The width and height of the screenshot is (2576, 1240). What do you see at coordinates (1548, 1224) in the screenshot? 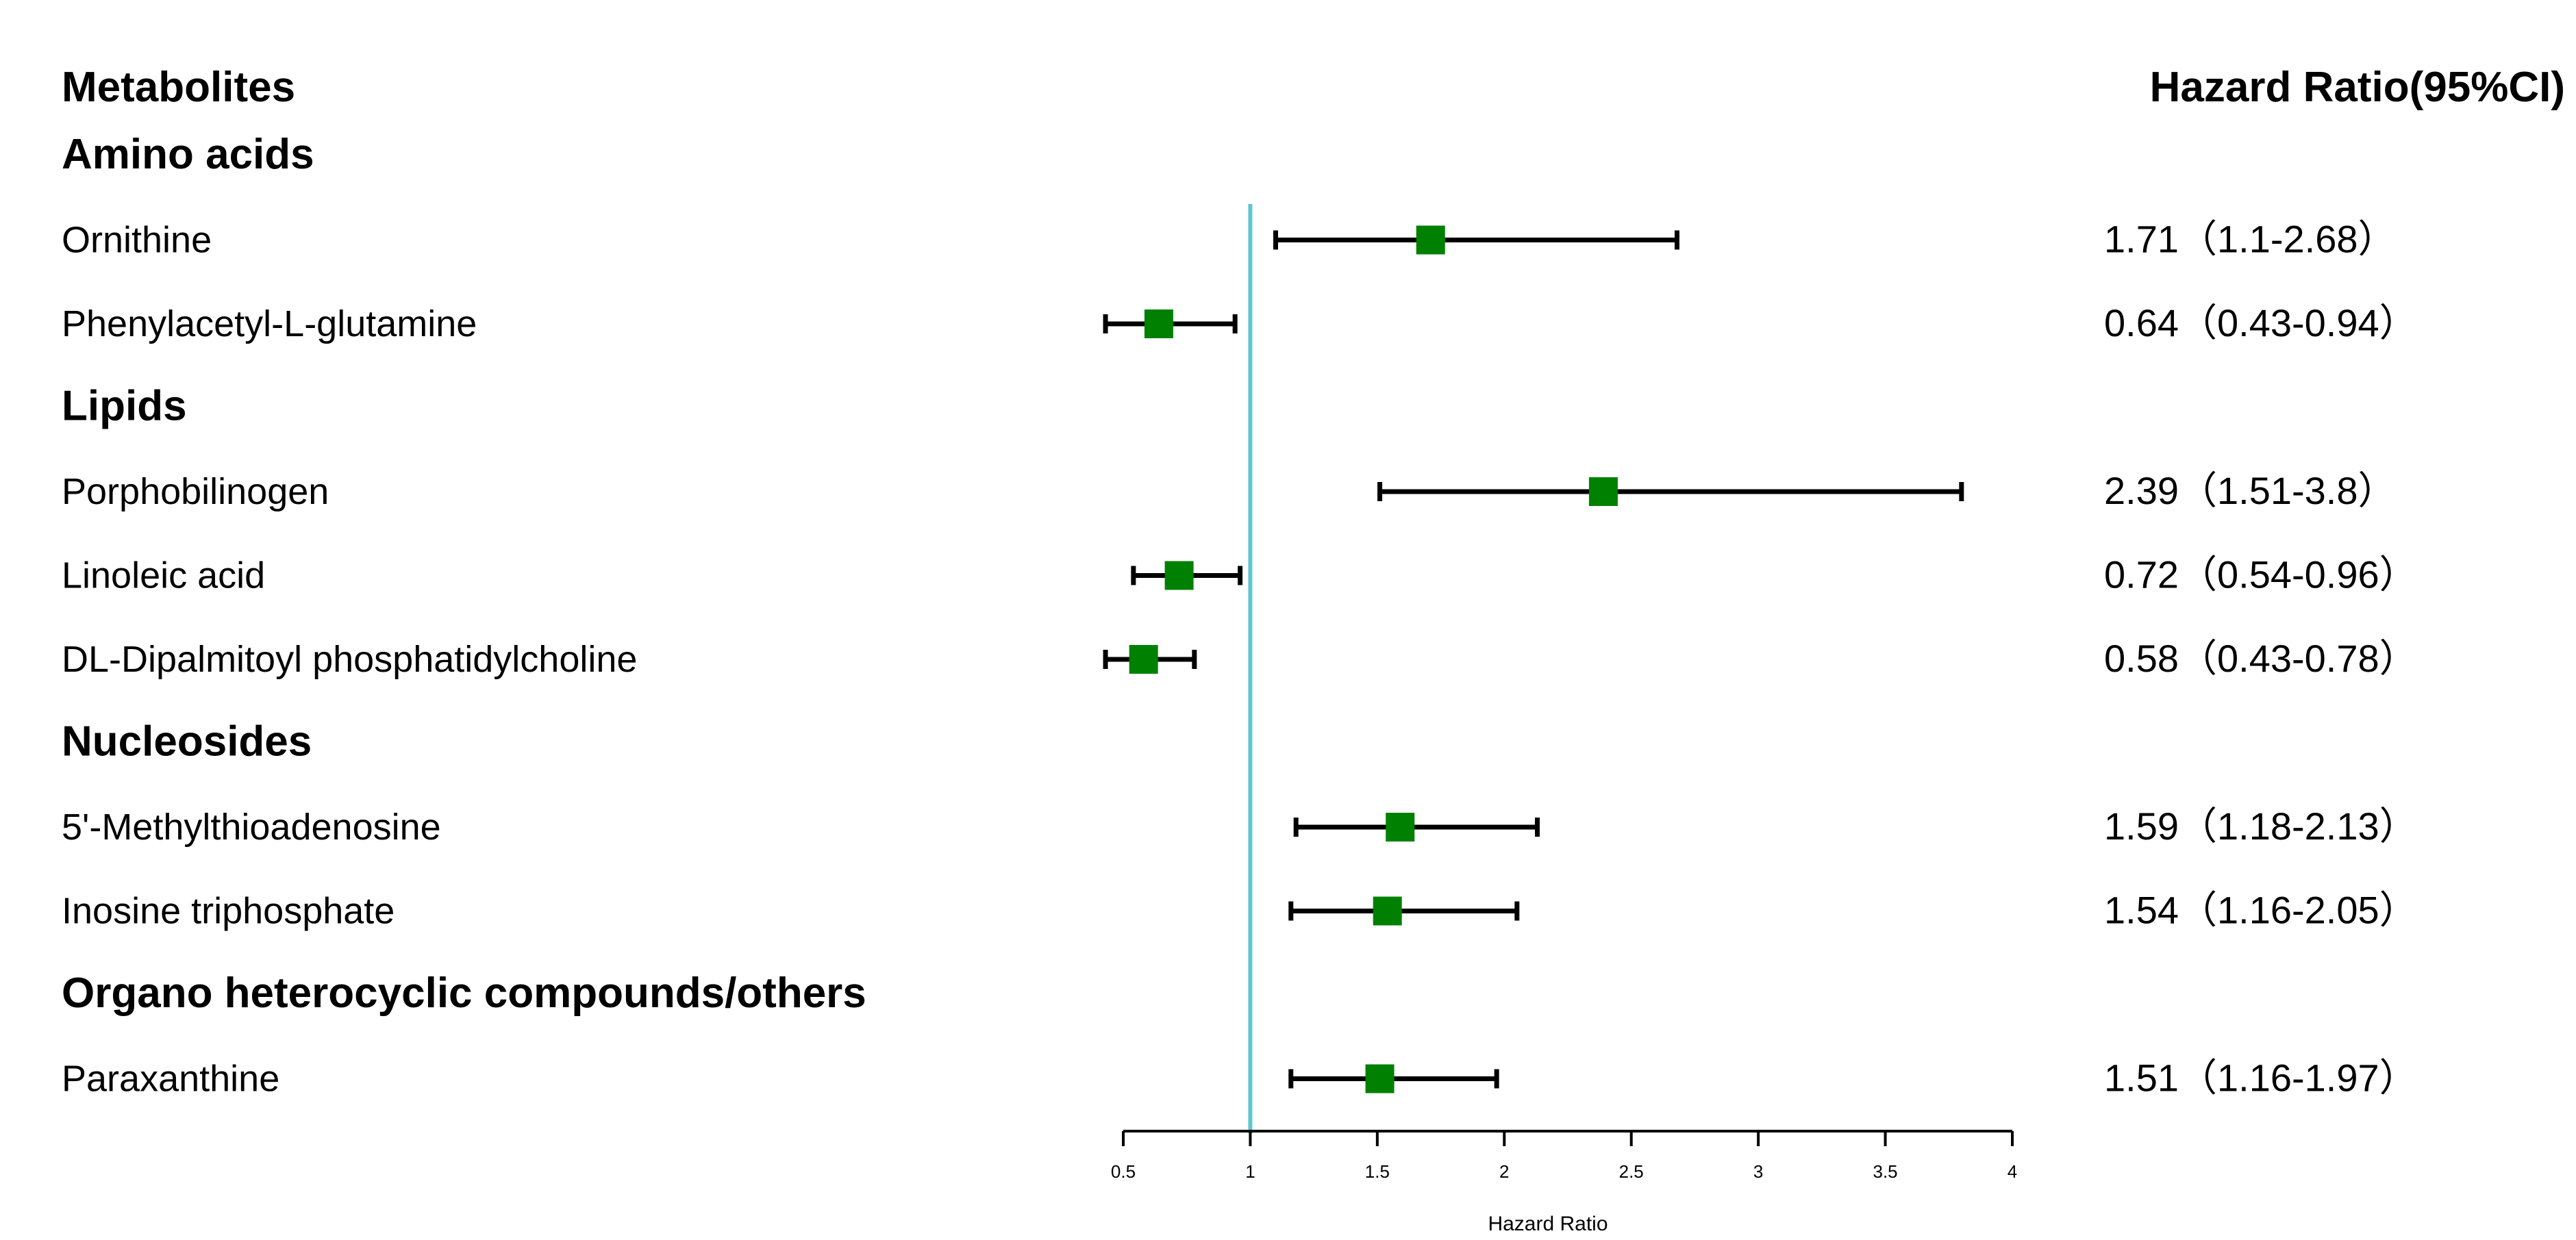
I see `x-axis-label: Hazard Ratio` at bounding box center [1548, 1224].